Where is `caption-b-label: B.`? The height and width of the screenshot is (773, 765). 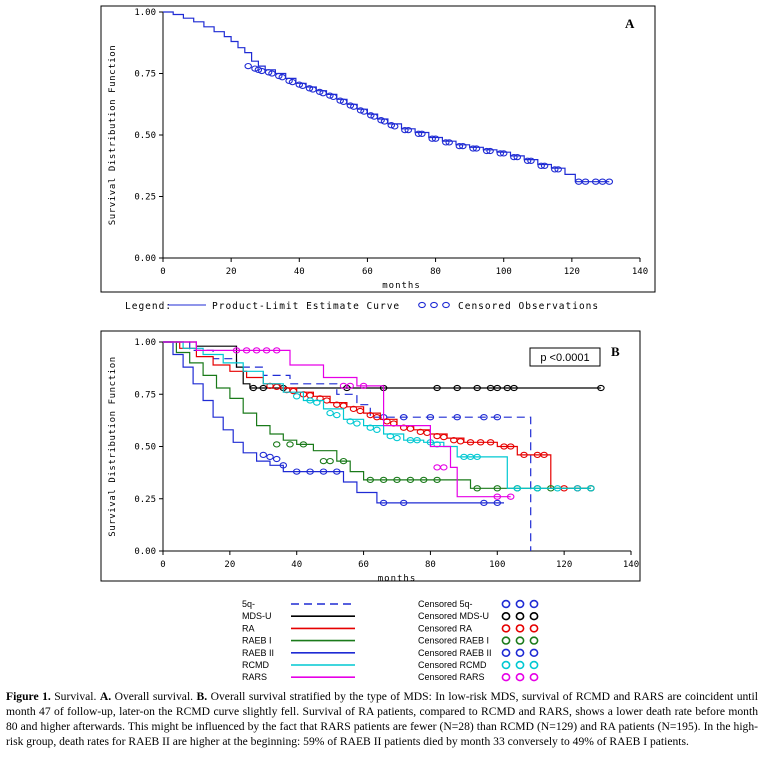 caption-b-label: B. is located at coordinates (202, 696).